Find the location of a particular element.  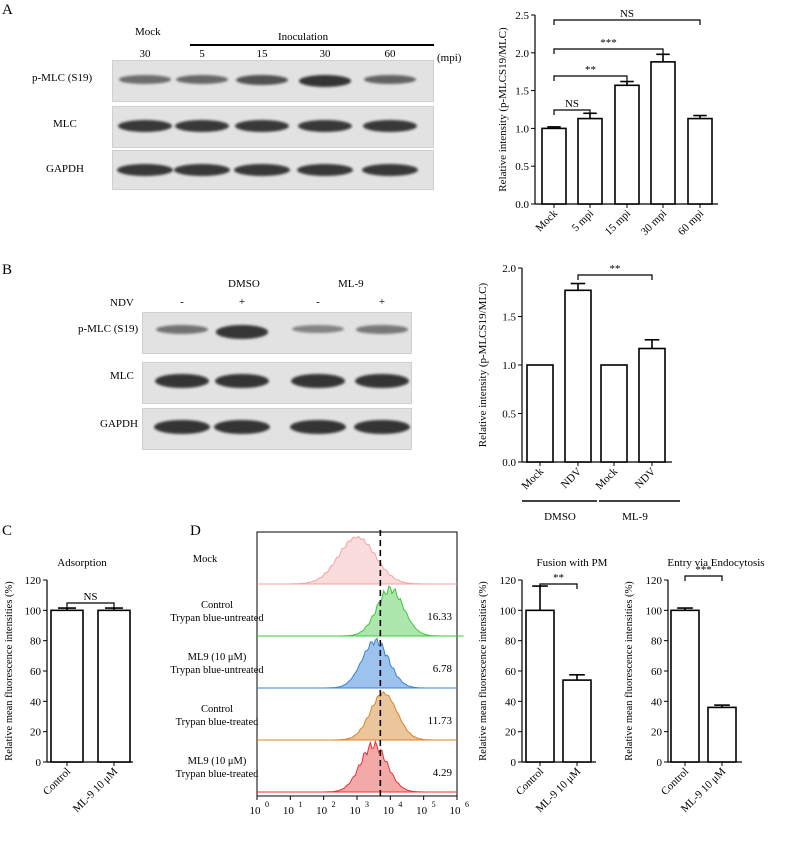

mpi-unit: (mpi) is located at coordinates (449, 58).